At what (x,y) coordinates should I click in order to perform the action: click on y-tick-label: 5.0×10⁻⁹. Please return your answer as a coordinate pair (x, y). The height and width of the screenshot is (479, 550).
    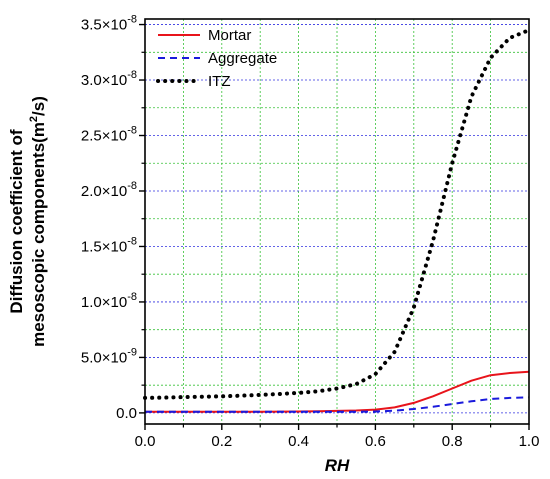
    Looking at the image, I should click on (109, 356).